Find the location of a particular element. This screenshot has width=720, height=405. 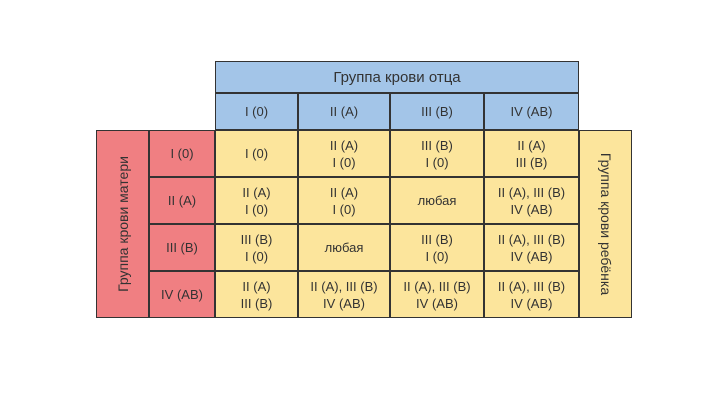

mother-group-label: I (0) is located at coordinates (182, 153).